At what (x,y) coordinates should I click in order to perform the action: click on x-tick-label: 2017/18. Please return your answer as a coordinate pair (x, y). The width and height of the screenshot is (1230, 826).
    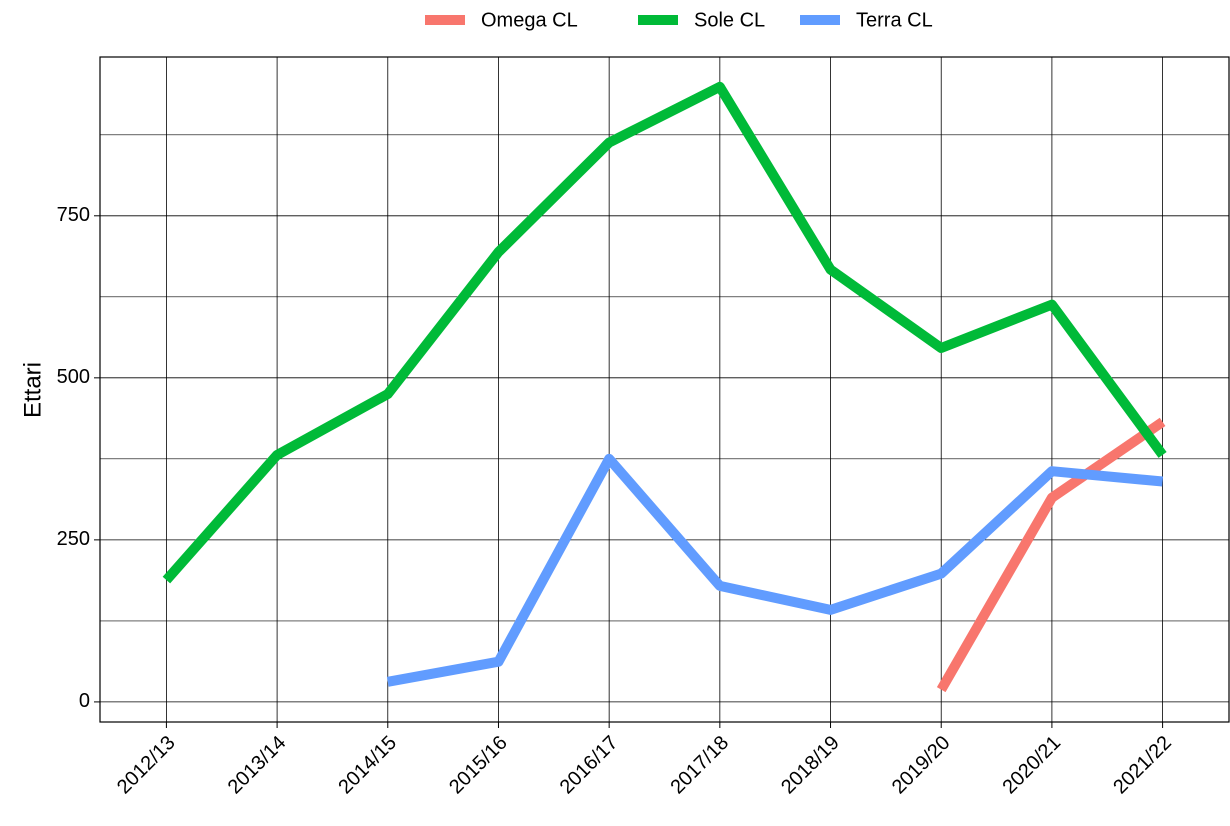
    Looking at the image, I should click on (699, 765).